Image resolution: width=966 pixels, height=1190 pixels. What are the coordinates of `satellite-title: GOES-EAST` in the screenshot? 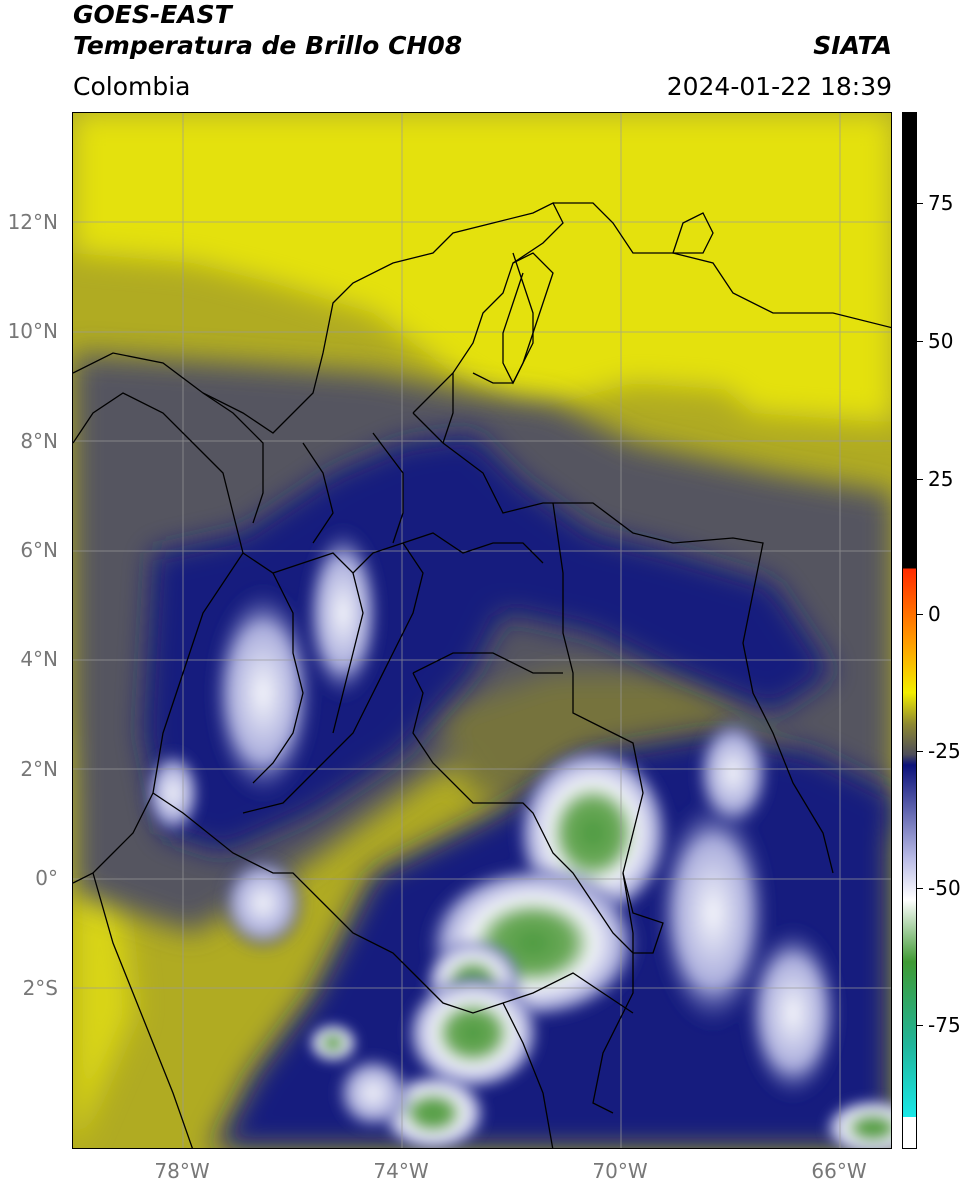 It's located at (152, 14).